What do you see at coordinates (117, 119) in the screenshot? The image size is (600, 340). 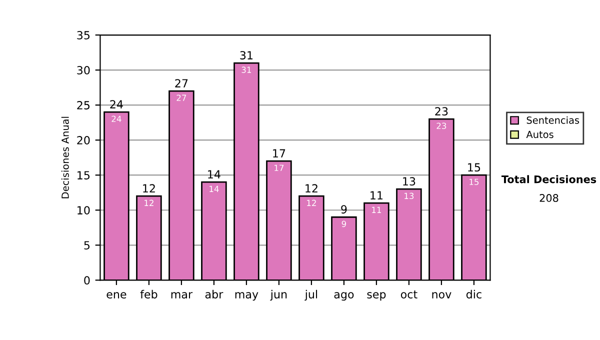 I see `data-label: 24` at bounding box center [117, 119].